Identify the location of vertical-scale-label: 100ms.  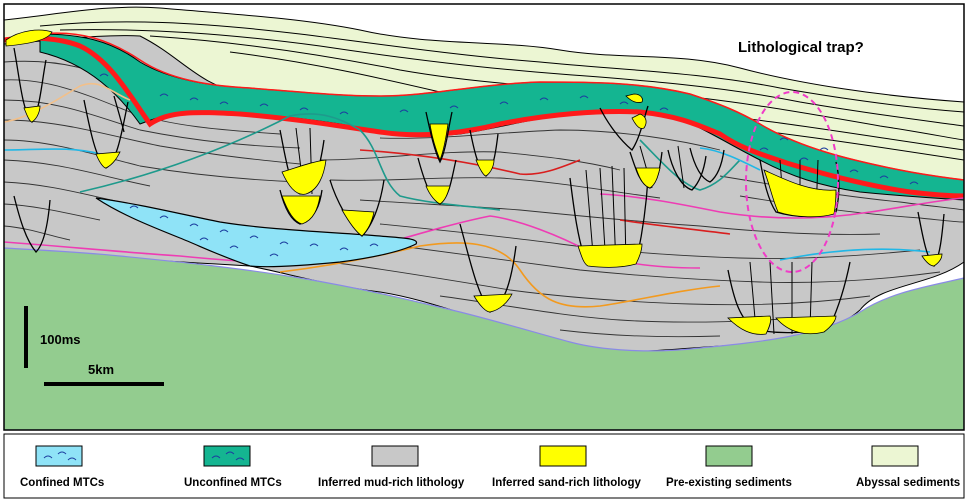
(60, 339).